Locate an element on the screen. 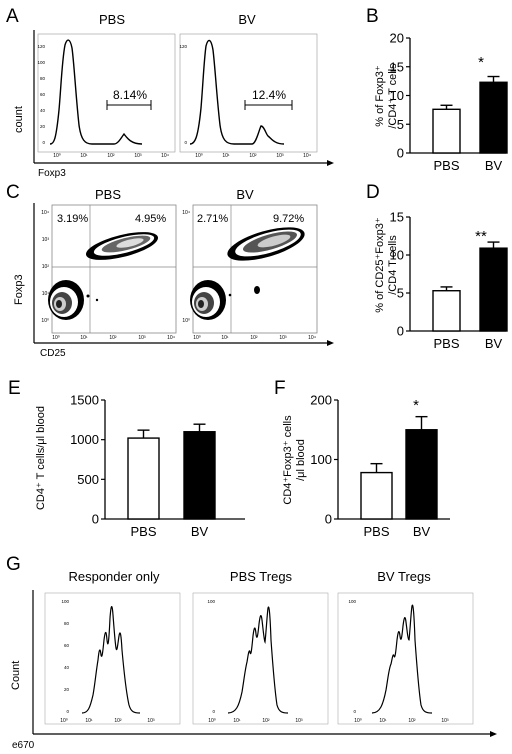  panel-f-xlabel-pbs: PBS is located at coordinates (376, 531).